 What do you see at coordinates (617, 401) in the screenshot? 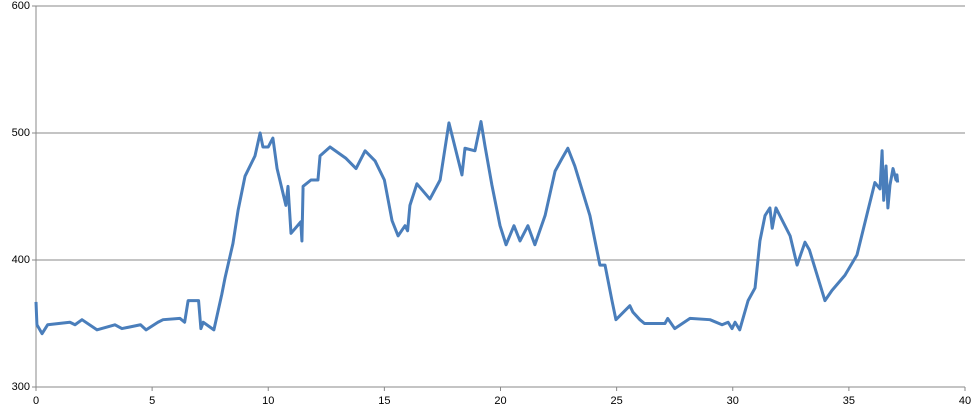
I see `x-tick-label: 25` at bounding box center [617, 401].